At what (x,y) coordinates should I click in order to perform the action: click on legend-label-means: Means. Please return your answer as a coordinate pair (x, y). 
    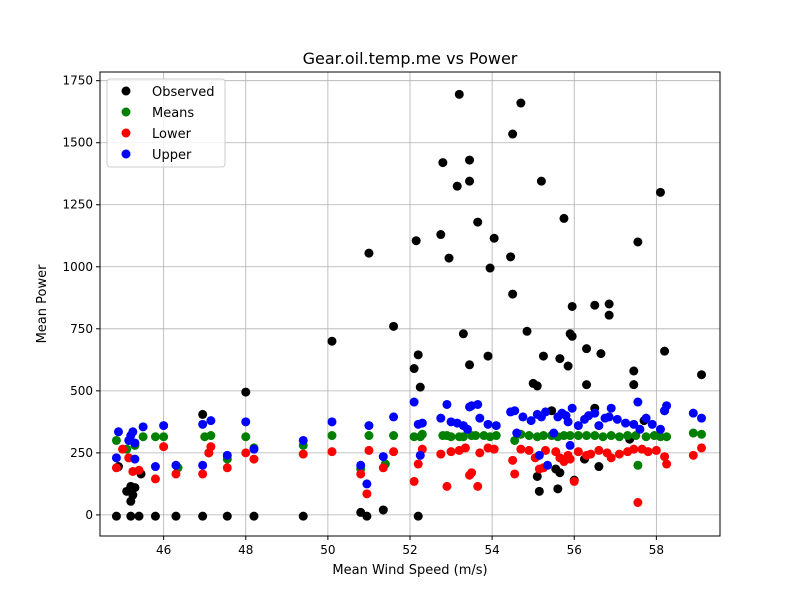
    Looking at the image, I should click on (173, 113).